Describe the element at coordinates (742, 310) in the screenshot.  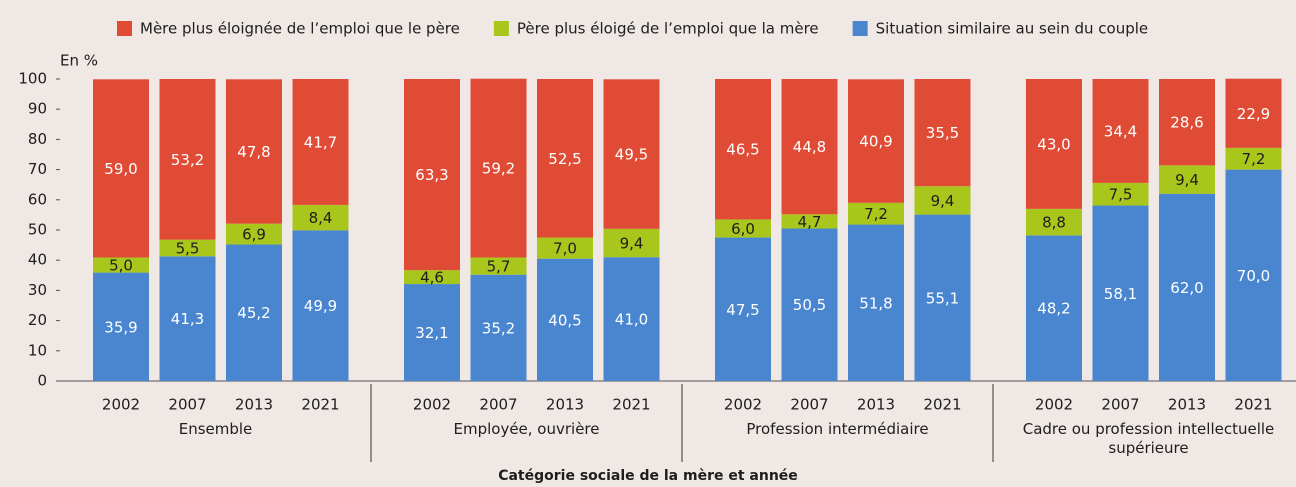
I see `data-label: 47,5` at that location.